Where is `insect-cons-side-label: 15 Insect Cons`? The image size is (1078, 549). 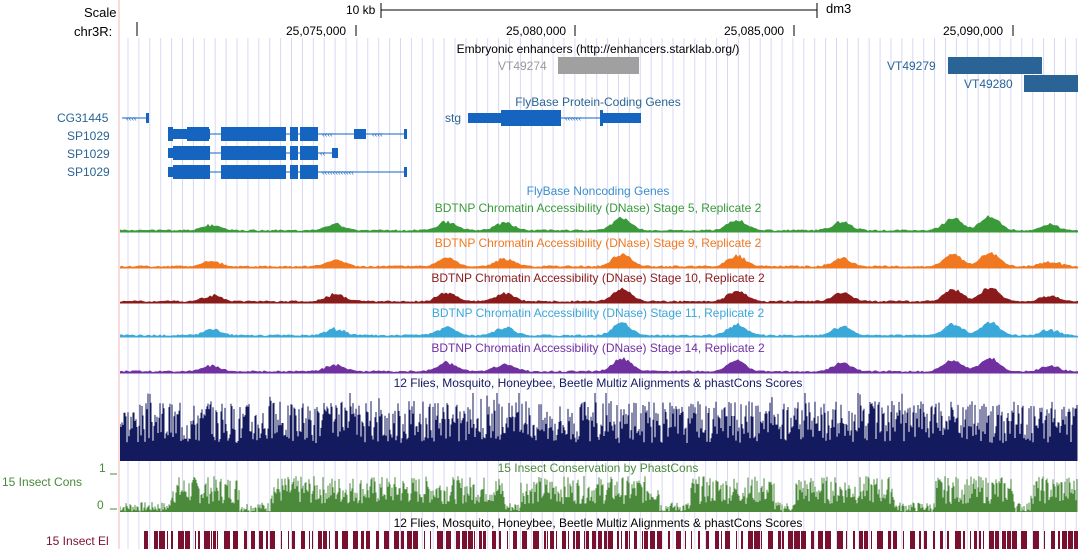
insect-cons-side-label: 15 Insect Cons is located at coordinates (42, 482).